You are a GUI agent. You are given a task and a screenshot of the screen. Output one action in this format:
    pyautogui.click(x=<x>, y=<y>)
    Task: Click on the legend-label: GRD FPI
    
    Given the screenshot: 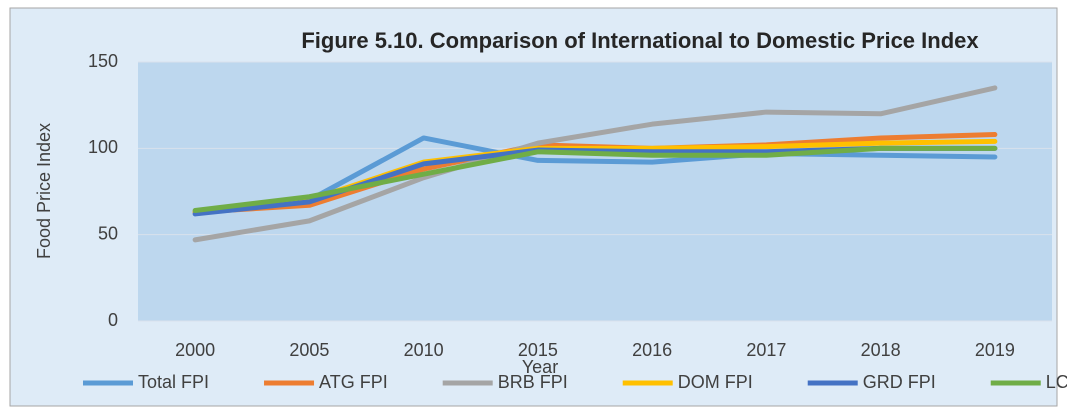 What is the action you would take?
    pyautogui.click(x=899, y=382)
    